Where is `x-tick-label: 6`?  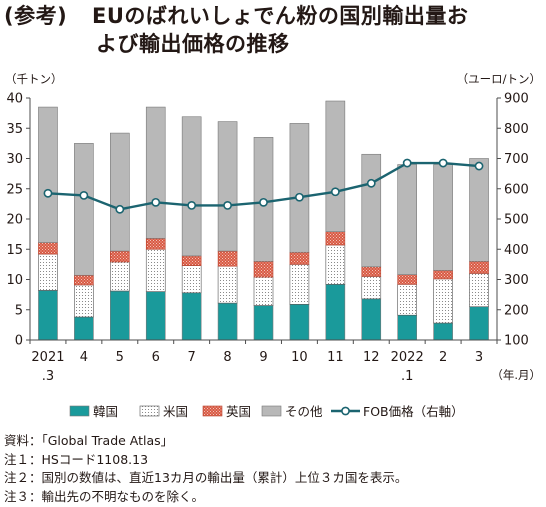
x-tick-label: 6 is located at coordinates (156, 357).